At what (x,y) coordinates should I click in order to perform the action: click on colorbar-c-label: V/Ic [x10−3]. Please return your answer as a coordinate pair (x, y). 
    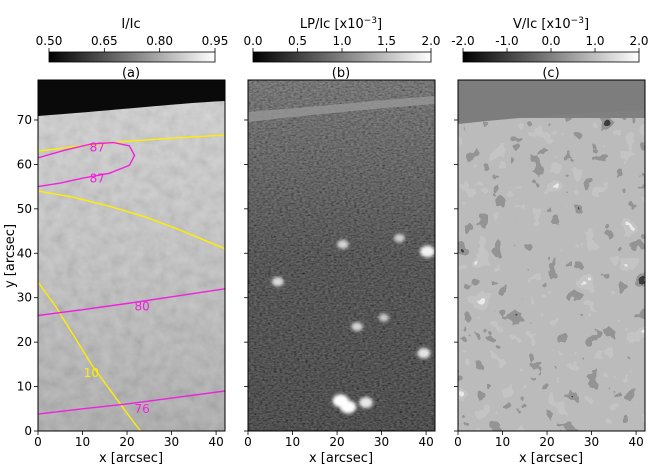
    Looking at the image, I should click on (551, 24).